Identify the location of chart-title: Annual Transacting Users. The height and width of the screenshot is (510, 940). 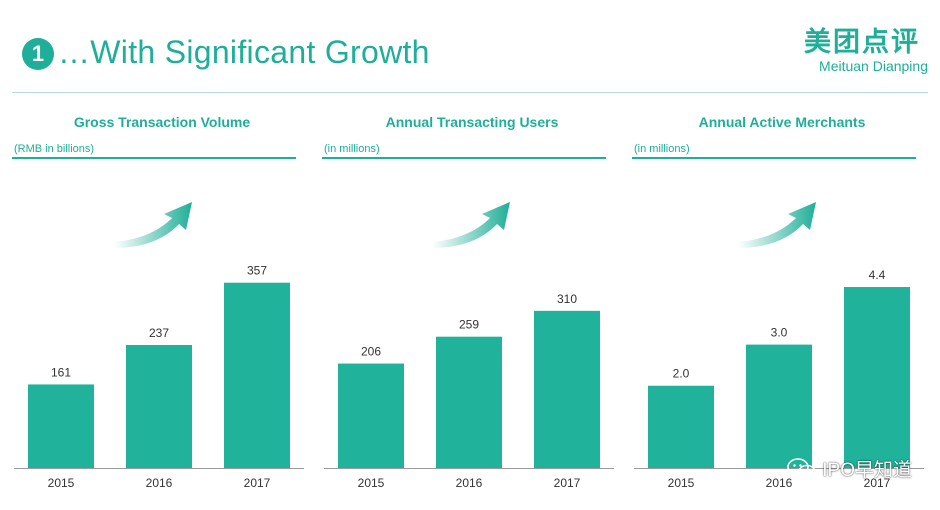
(472, 122).